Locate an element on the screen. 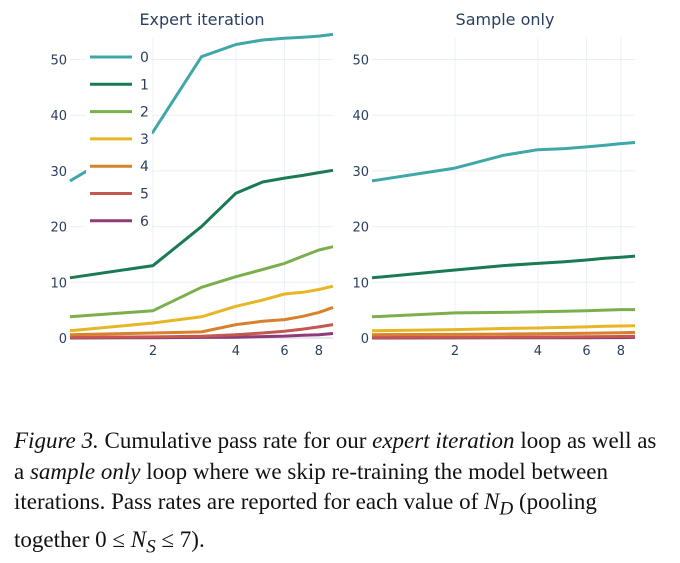 The height and width of the screenshot is (563, 680). chart-title: Sample only is located at coordinates (505, 19).